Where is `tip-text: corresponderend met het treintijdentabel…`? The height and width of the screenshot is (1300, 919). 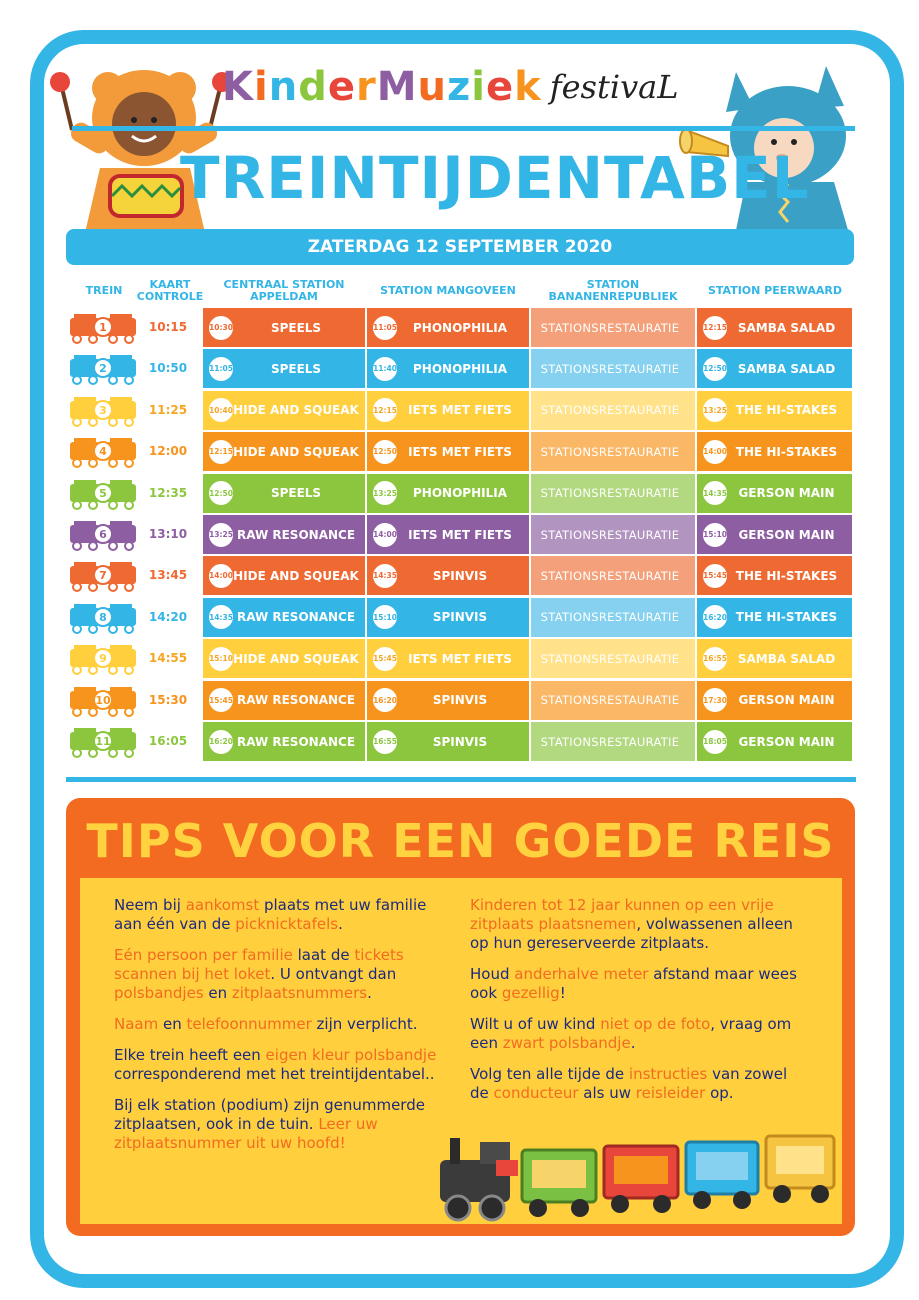 tip-text: corresponderend met het treintijdentabel… is located at coordinates (274, 1074).